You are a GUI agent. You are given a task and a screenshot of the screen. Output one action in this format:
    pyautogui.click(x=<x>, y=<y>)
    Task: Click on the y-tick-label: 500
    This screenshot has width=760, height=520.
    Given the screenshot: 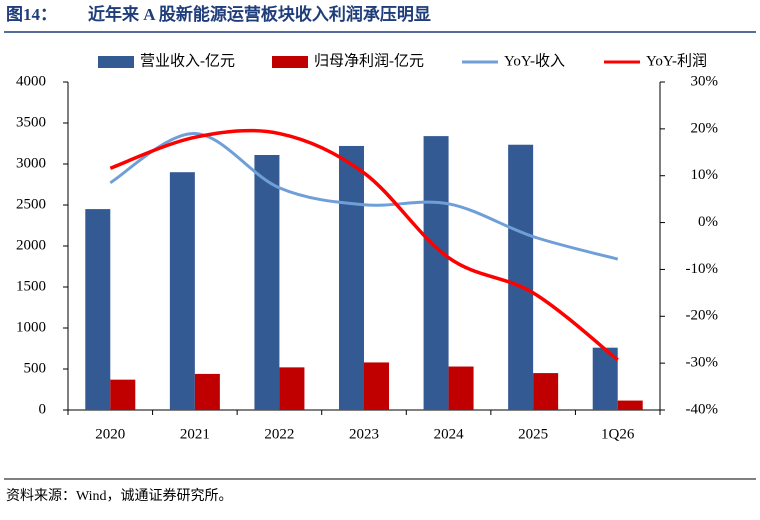 What is the action you would take?
    pyautogui.click(x=35, y=368)
    